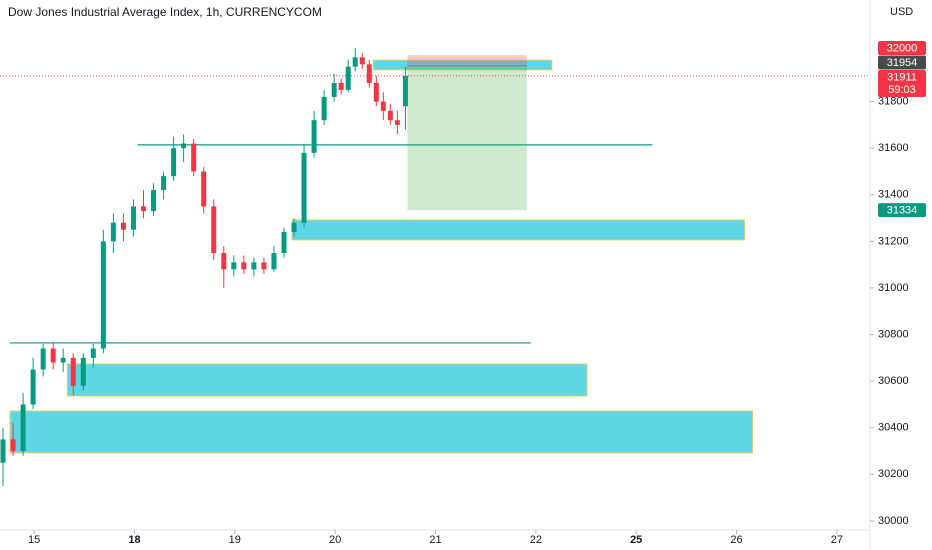 This screenshot has height=550, width=932. I want to click on x-tick-label: 26, so click(736, 540).